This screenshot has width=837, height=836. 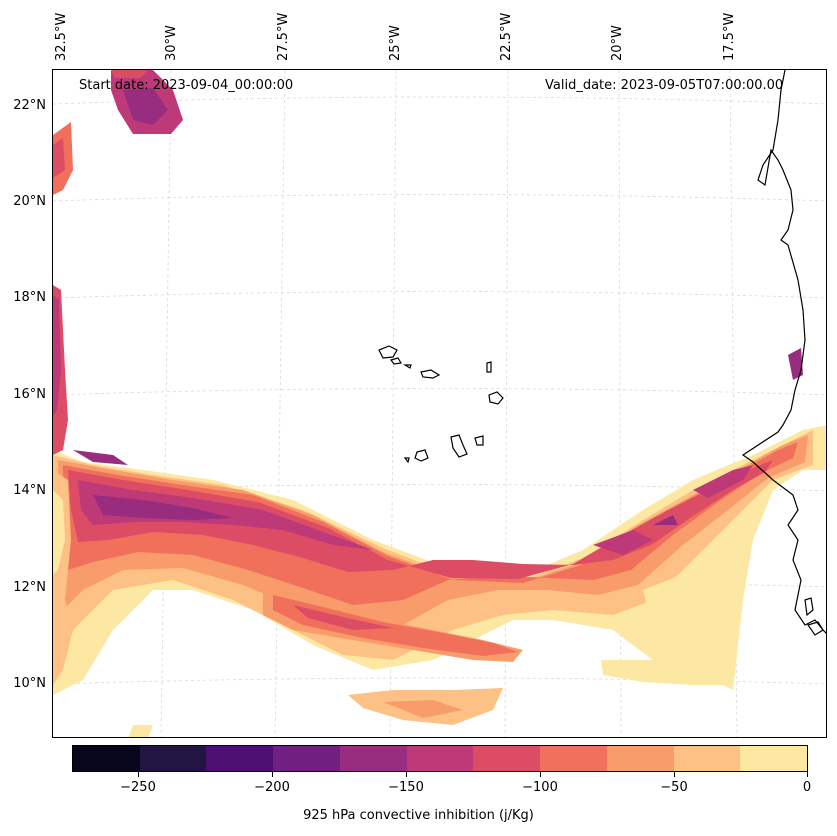 I want to click on cin-patch-se, so click(x=667, y=672).